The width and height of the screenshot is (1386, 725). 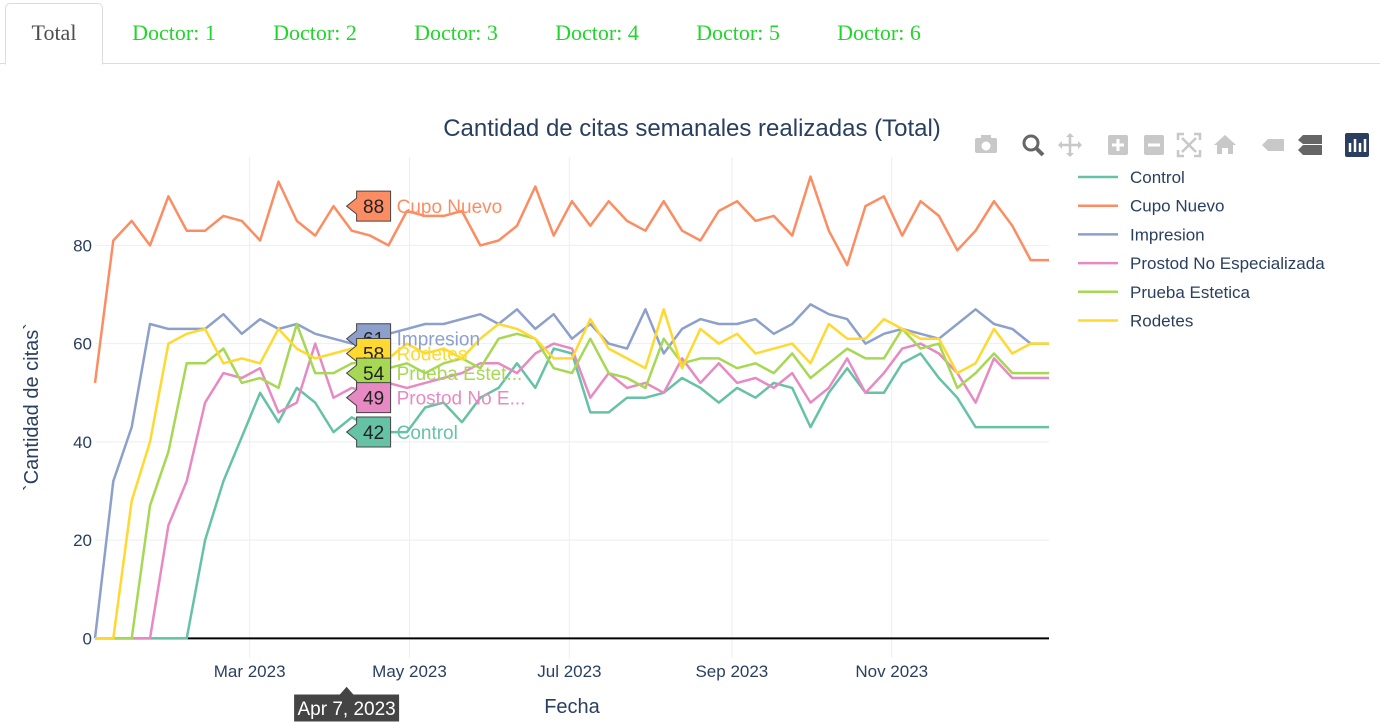 I want to click on modebar, so click(x=1172, y=145).